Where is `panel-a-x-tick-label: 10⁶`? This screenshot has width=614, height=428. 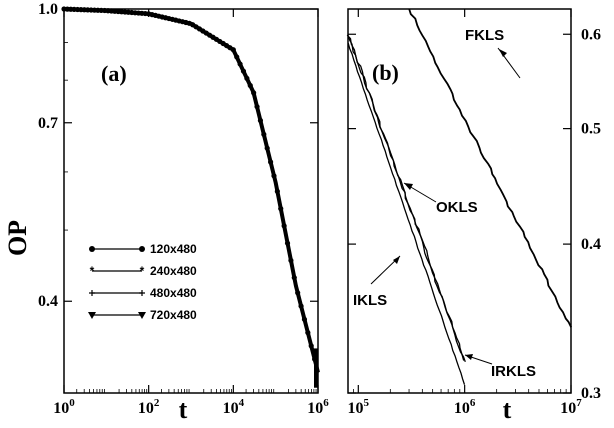
panel-a-x-tick-label: 10⁶ is located at coordinates (318, 407).